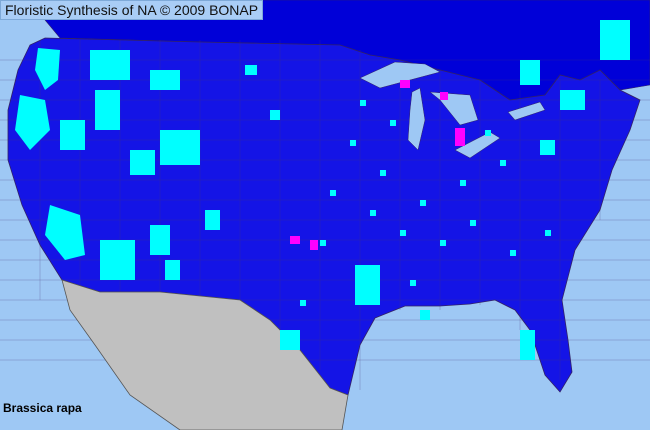  I want to click on map-title: Floristic Synthesis of NA © 2009 BONAP, so click(132, 10).